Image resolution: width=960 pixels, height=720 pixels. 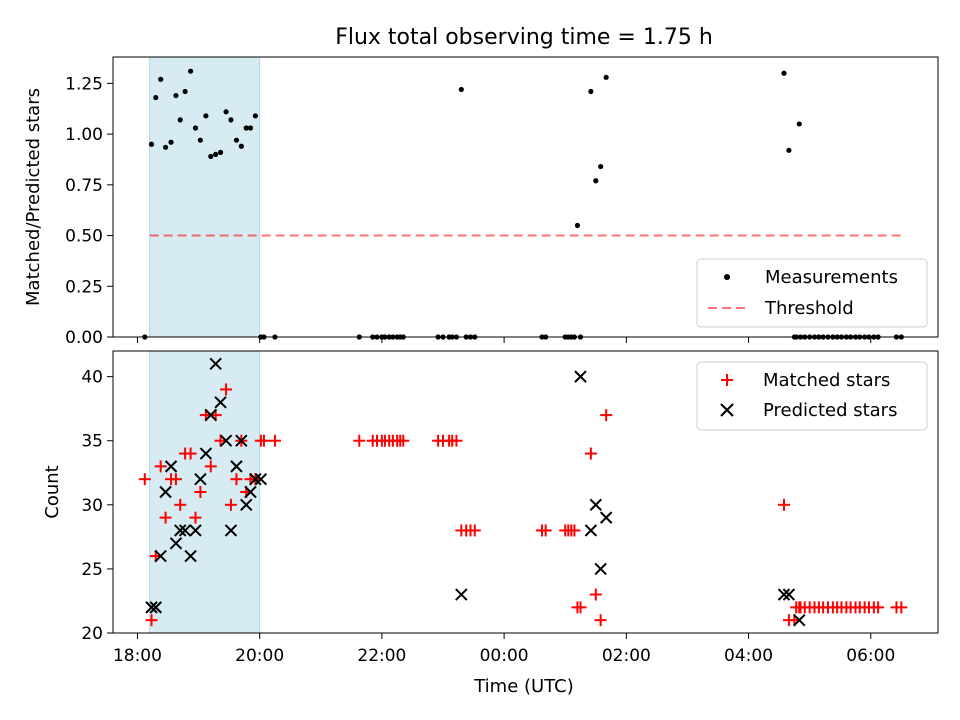 What do you see at coordinates (504, 649) in the screenshot?
I see `bottom-x-ticks: 18:00 20:00 22:00 00:00 02:00 04:00 06:00` at bounding box center [504, 649].